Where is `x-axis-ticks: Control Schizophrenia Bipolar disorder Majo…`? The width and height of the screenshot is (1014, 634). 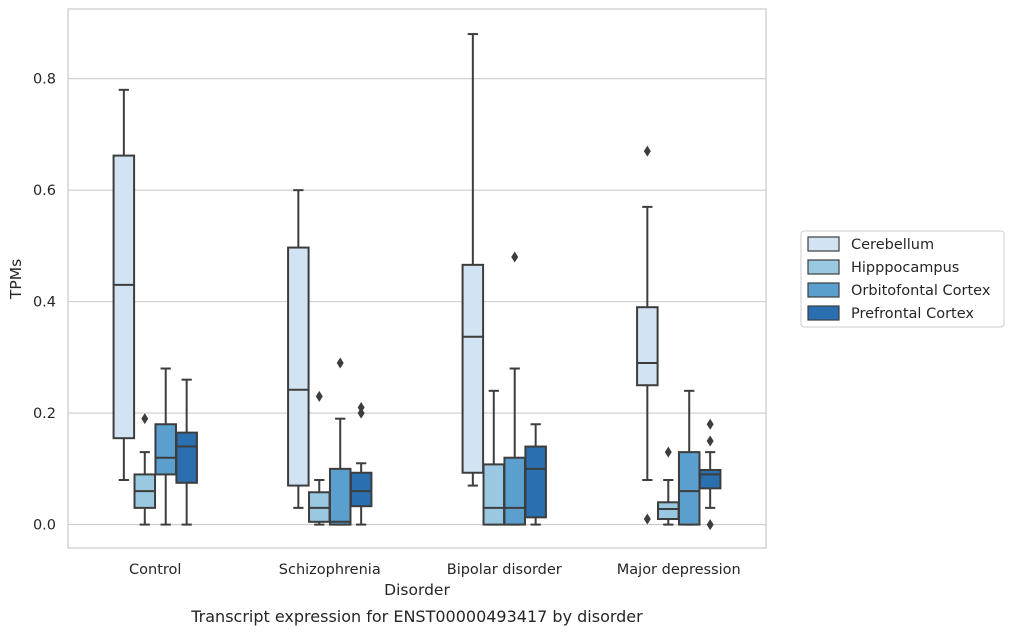 x-axis-ticks: Control Schizophrenia Bipolar disorder Majo… is located at coordinates (435, 570).